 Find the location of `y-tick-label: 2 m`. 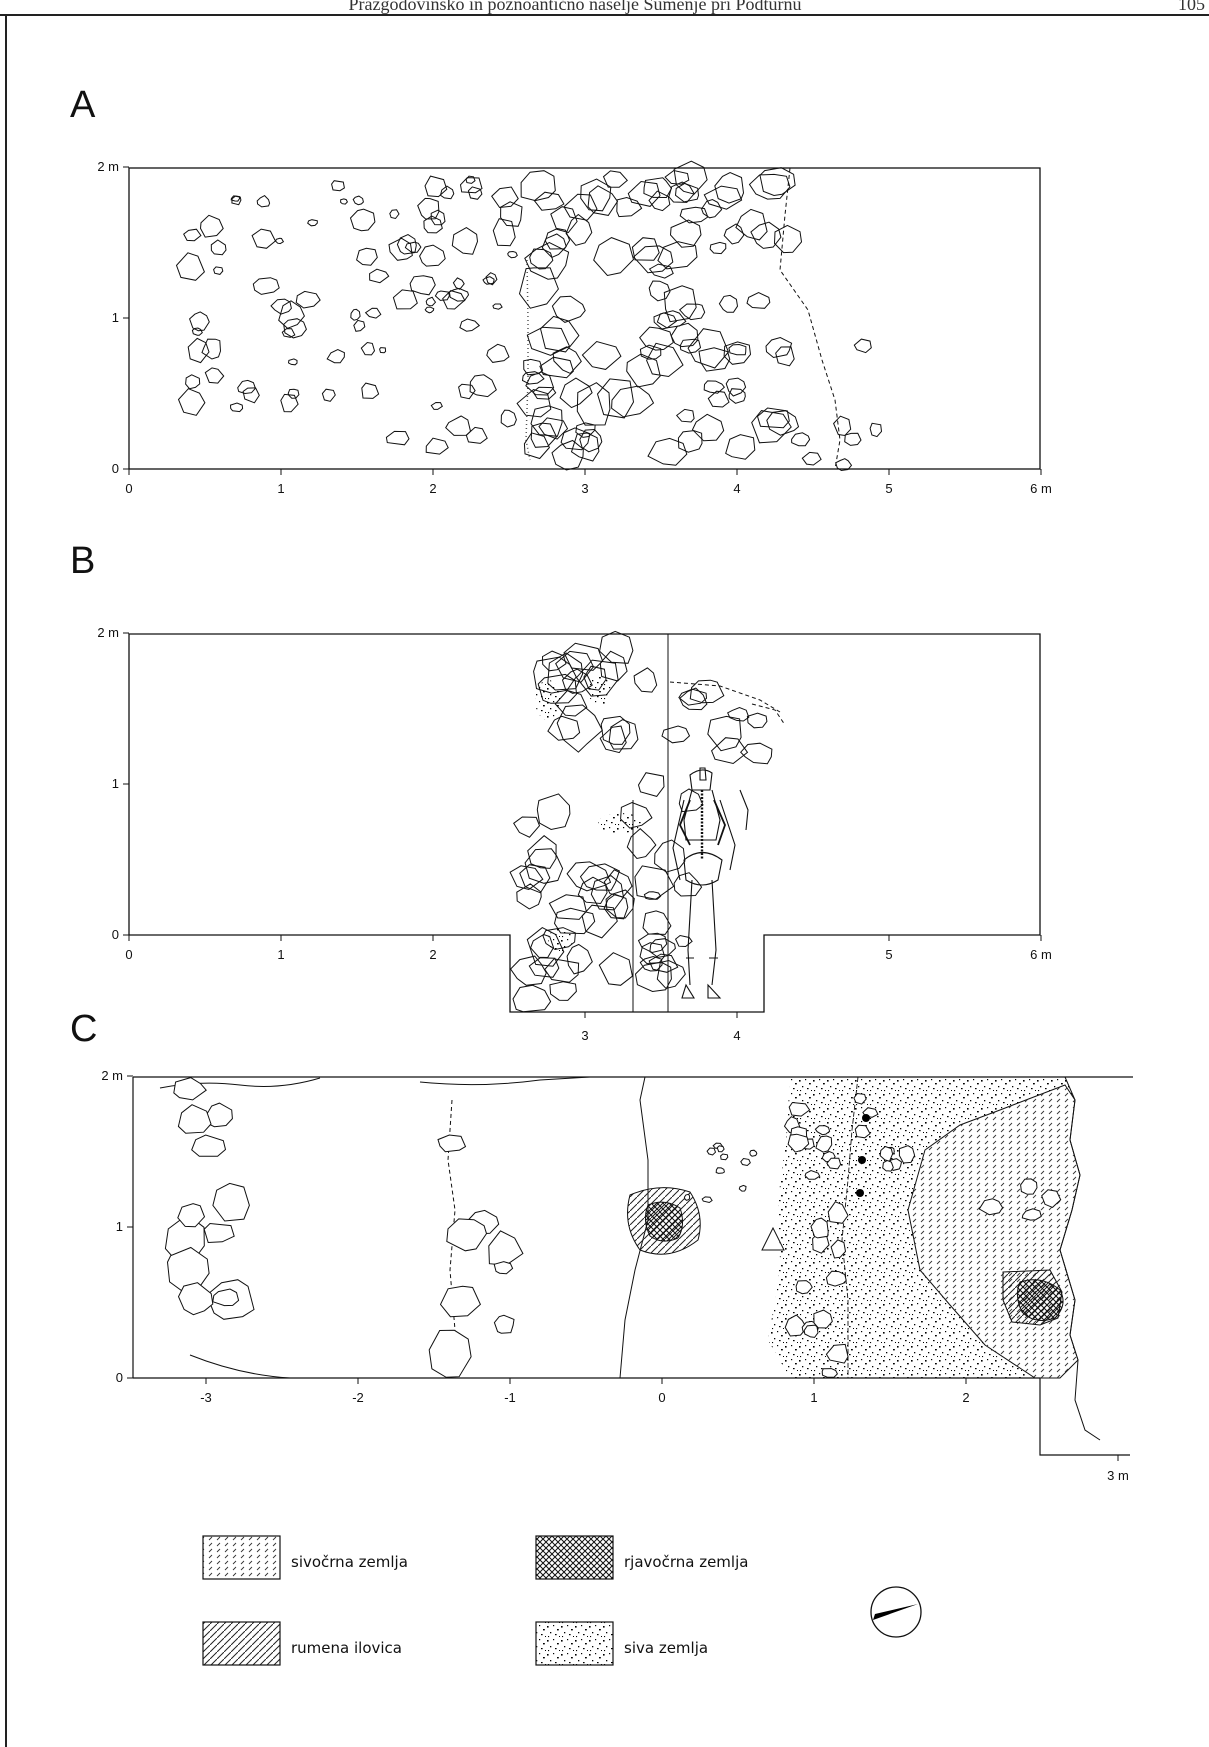

y-tick-label: 2 m is located at coordinates (112, 1075).